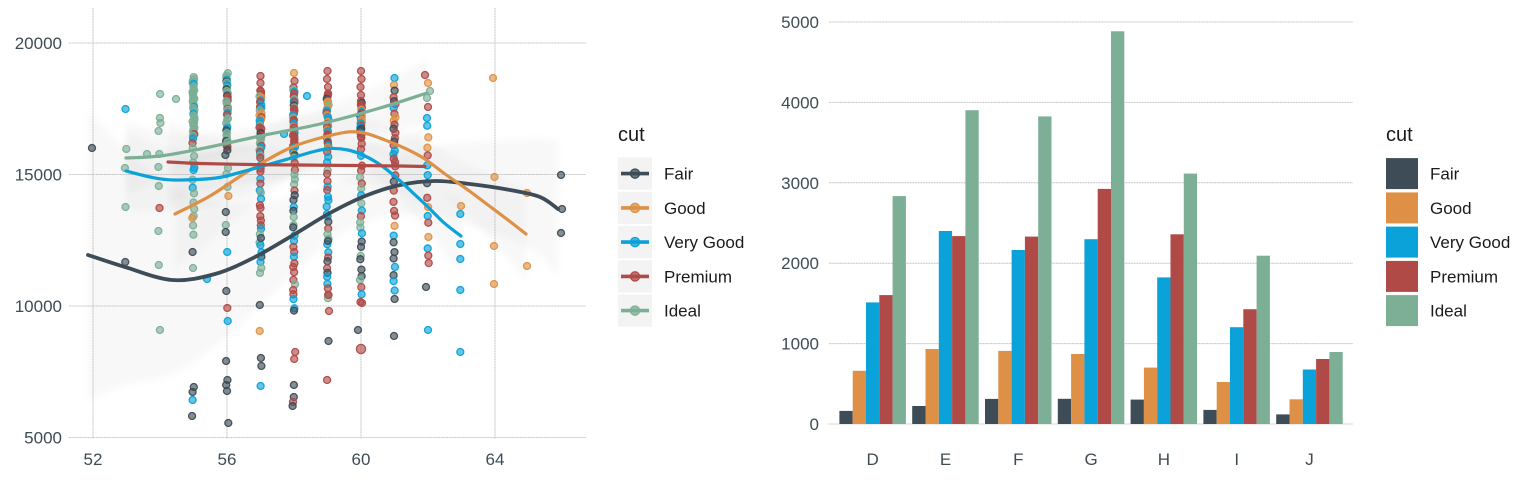 This screenshot has height=480, width=1536. Describe the element at coordinates (945, 459) in the screenshot. I see `svg-text: E` at that location.